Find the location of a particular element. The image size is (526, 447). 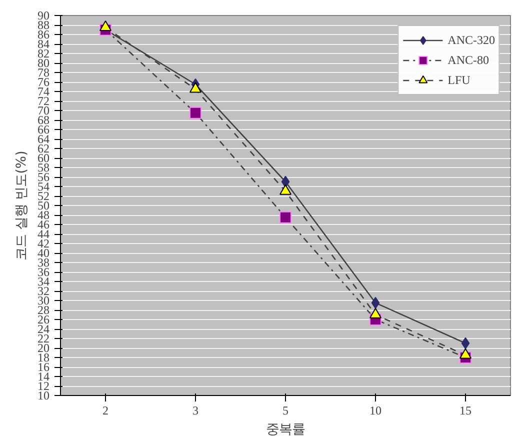

legend-label: LFU is located at coordinates (459, 80).